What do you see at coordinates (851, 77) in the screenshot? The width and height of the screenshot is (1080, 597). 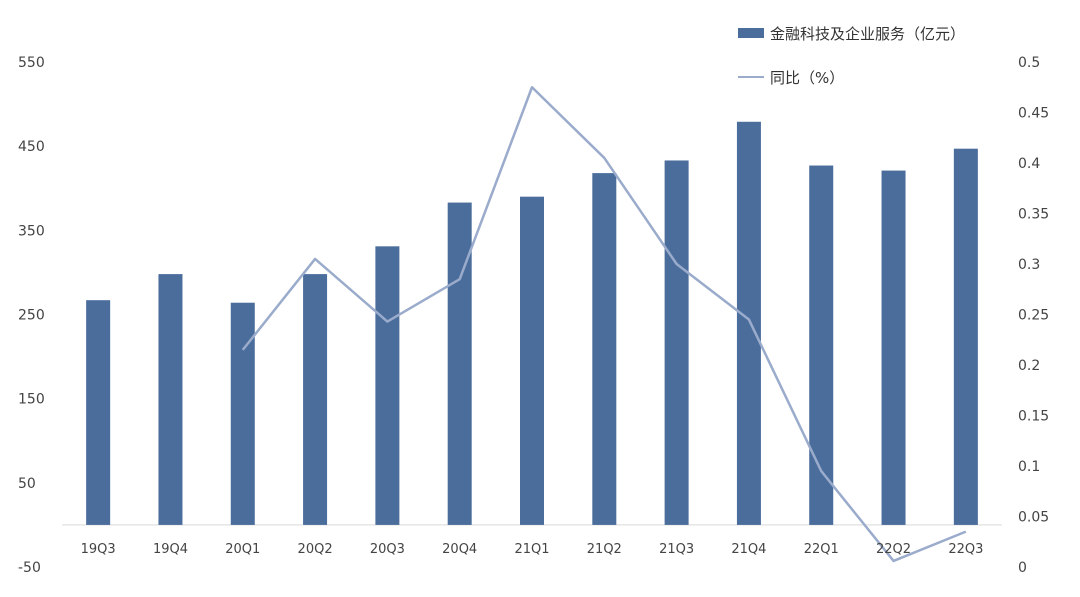 I see `legend-item-line: 同比（%）` at bounding box center [851, 77].